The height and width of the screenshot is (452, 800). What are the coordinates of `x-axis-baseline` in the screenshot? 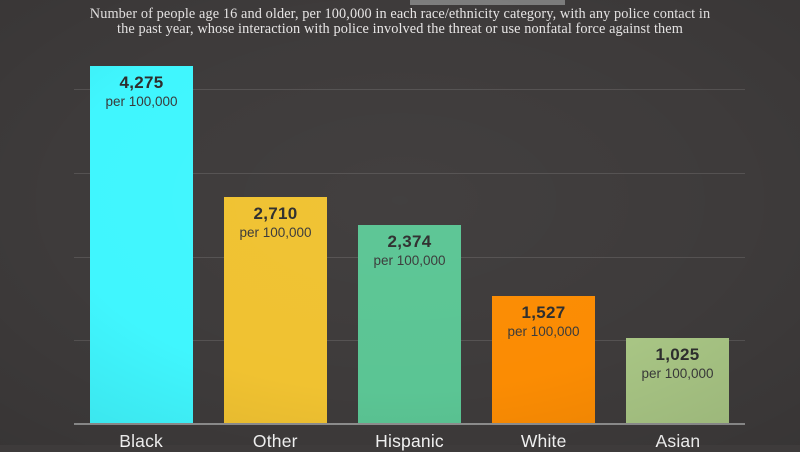 It's located at (409, 424).